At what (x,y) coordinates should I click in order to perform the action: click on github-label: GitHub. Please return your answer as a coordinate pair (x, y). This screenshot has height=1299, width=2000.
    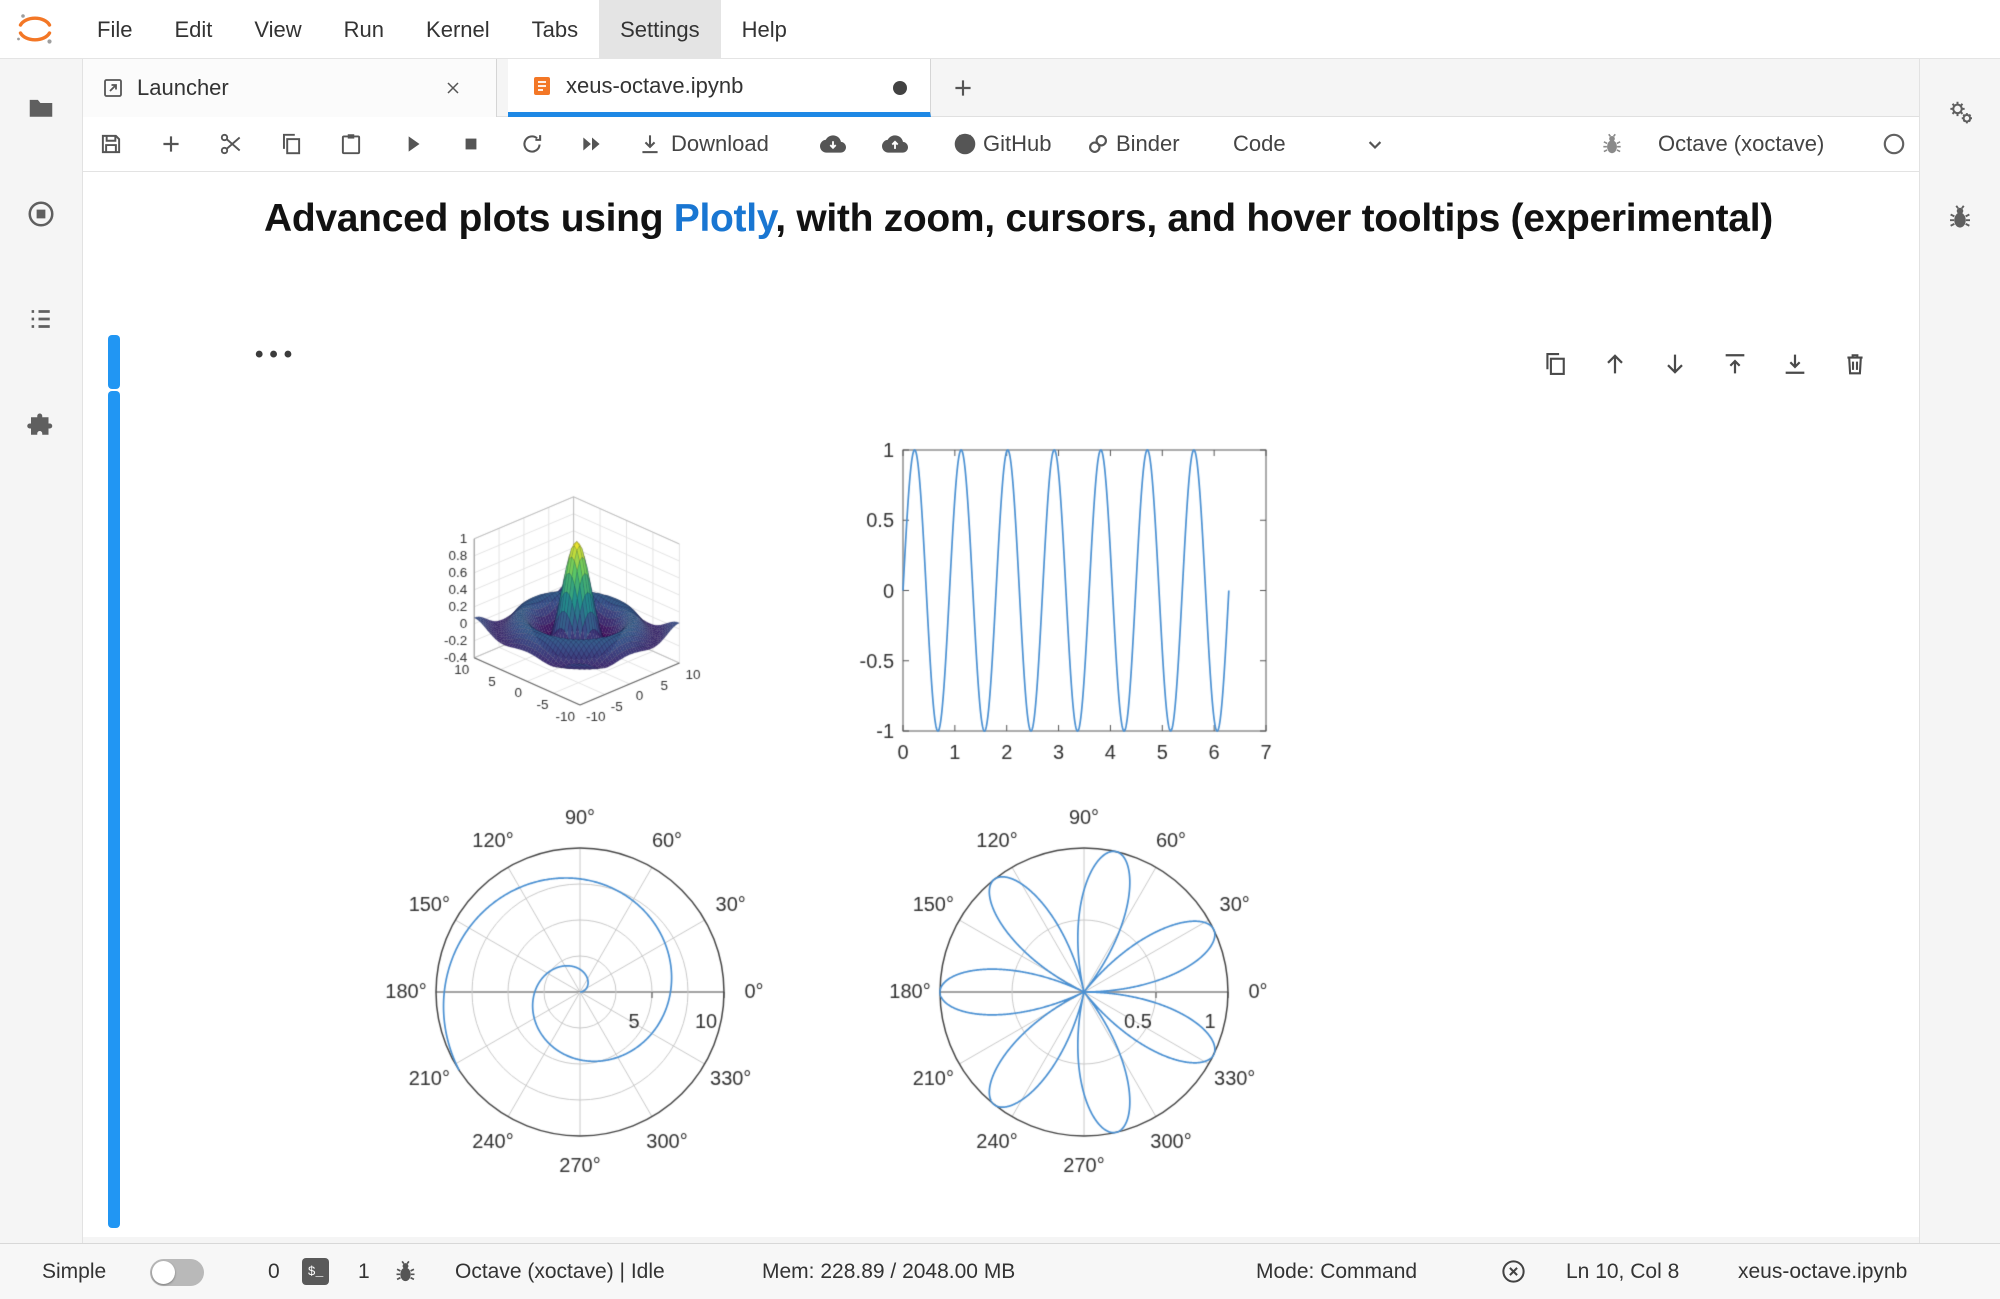
    Looking at the image, I should click on (1017, 143).